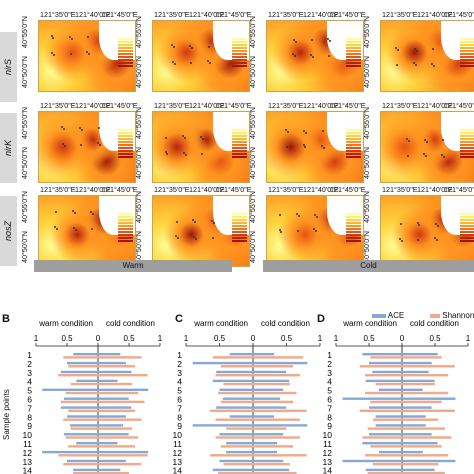 The image size is (474, 474). What do you see at coordinates (8, 148) in the screenshot?
I see `row-label-nirk: nirK` at bounding box center [8, 148].